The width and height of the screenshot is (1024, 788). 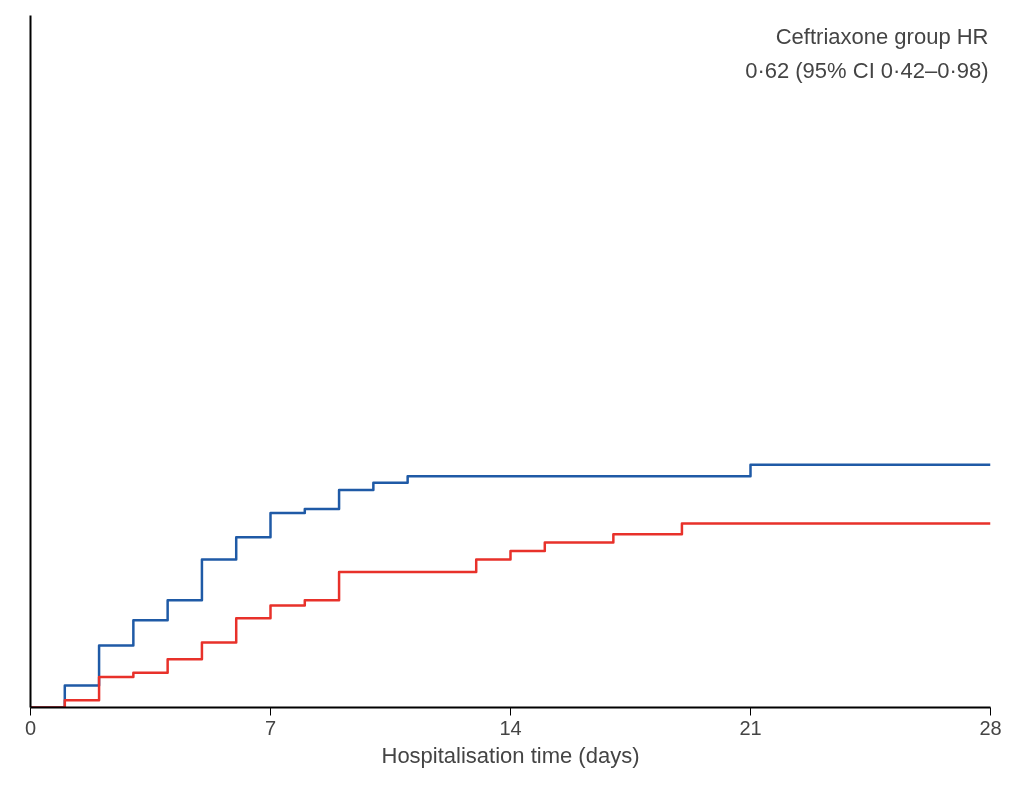 What do you see at coordinates (510, 727) in the screenshot?
I see `x-tick-label: 14` at bounding box center [510, 727].